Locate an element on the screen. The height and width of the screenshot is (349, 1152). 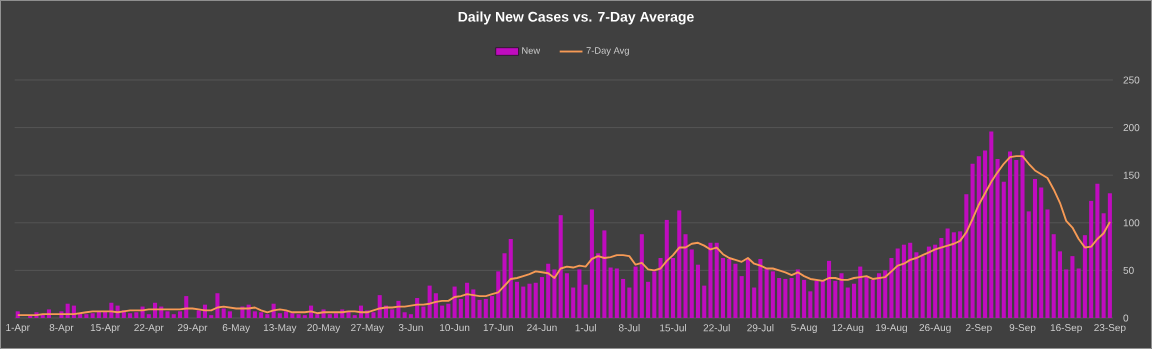
x-tick-label: 20-May is located at coordinates (324, 329).